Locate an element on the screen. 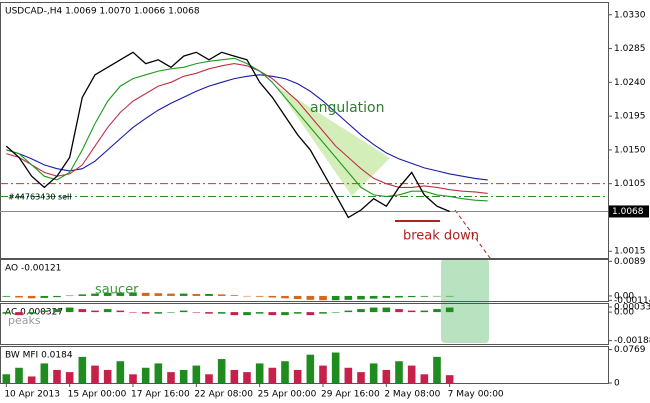 The height and width of the screenshot is (403, 650). x-tick-label: 10 Apr 2013 is located at coordinates (32, 395).